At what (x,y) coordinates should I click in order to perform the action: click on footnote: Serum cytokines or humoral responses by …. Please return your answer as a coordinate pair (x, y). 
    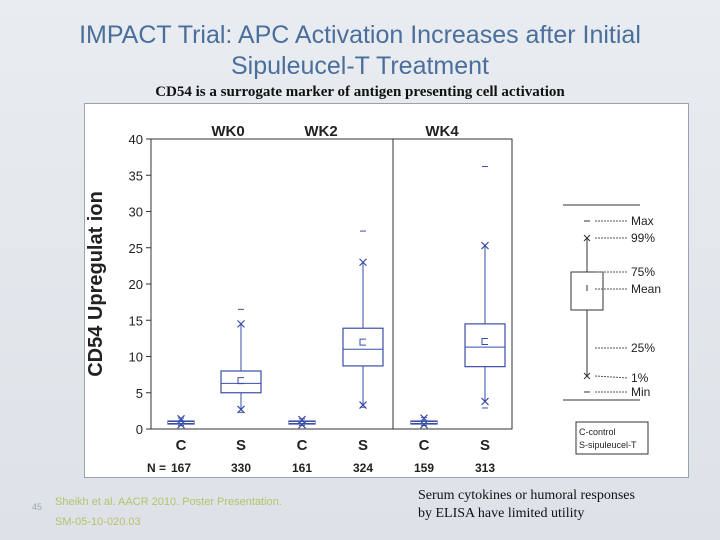
    Looking at the image, I should click on (563, 505).